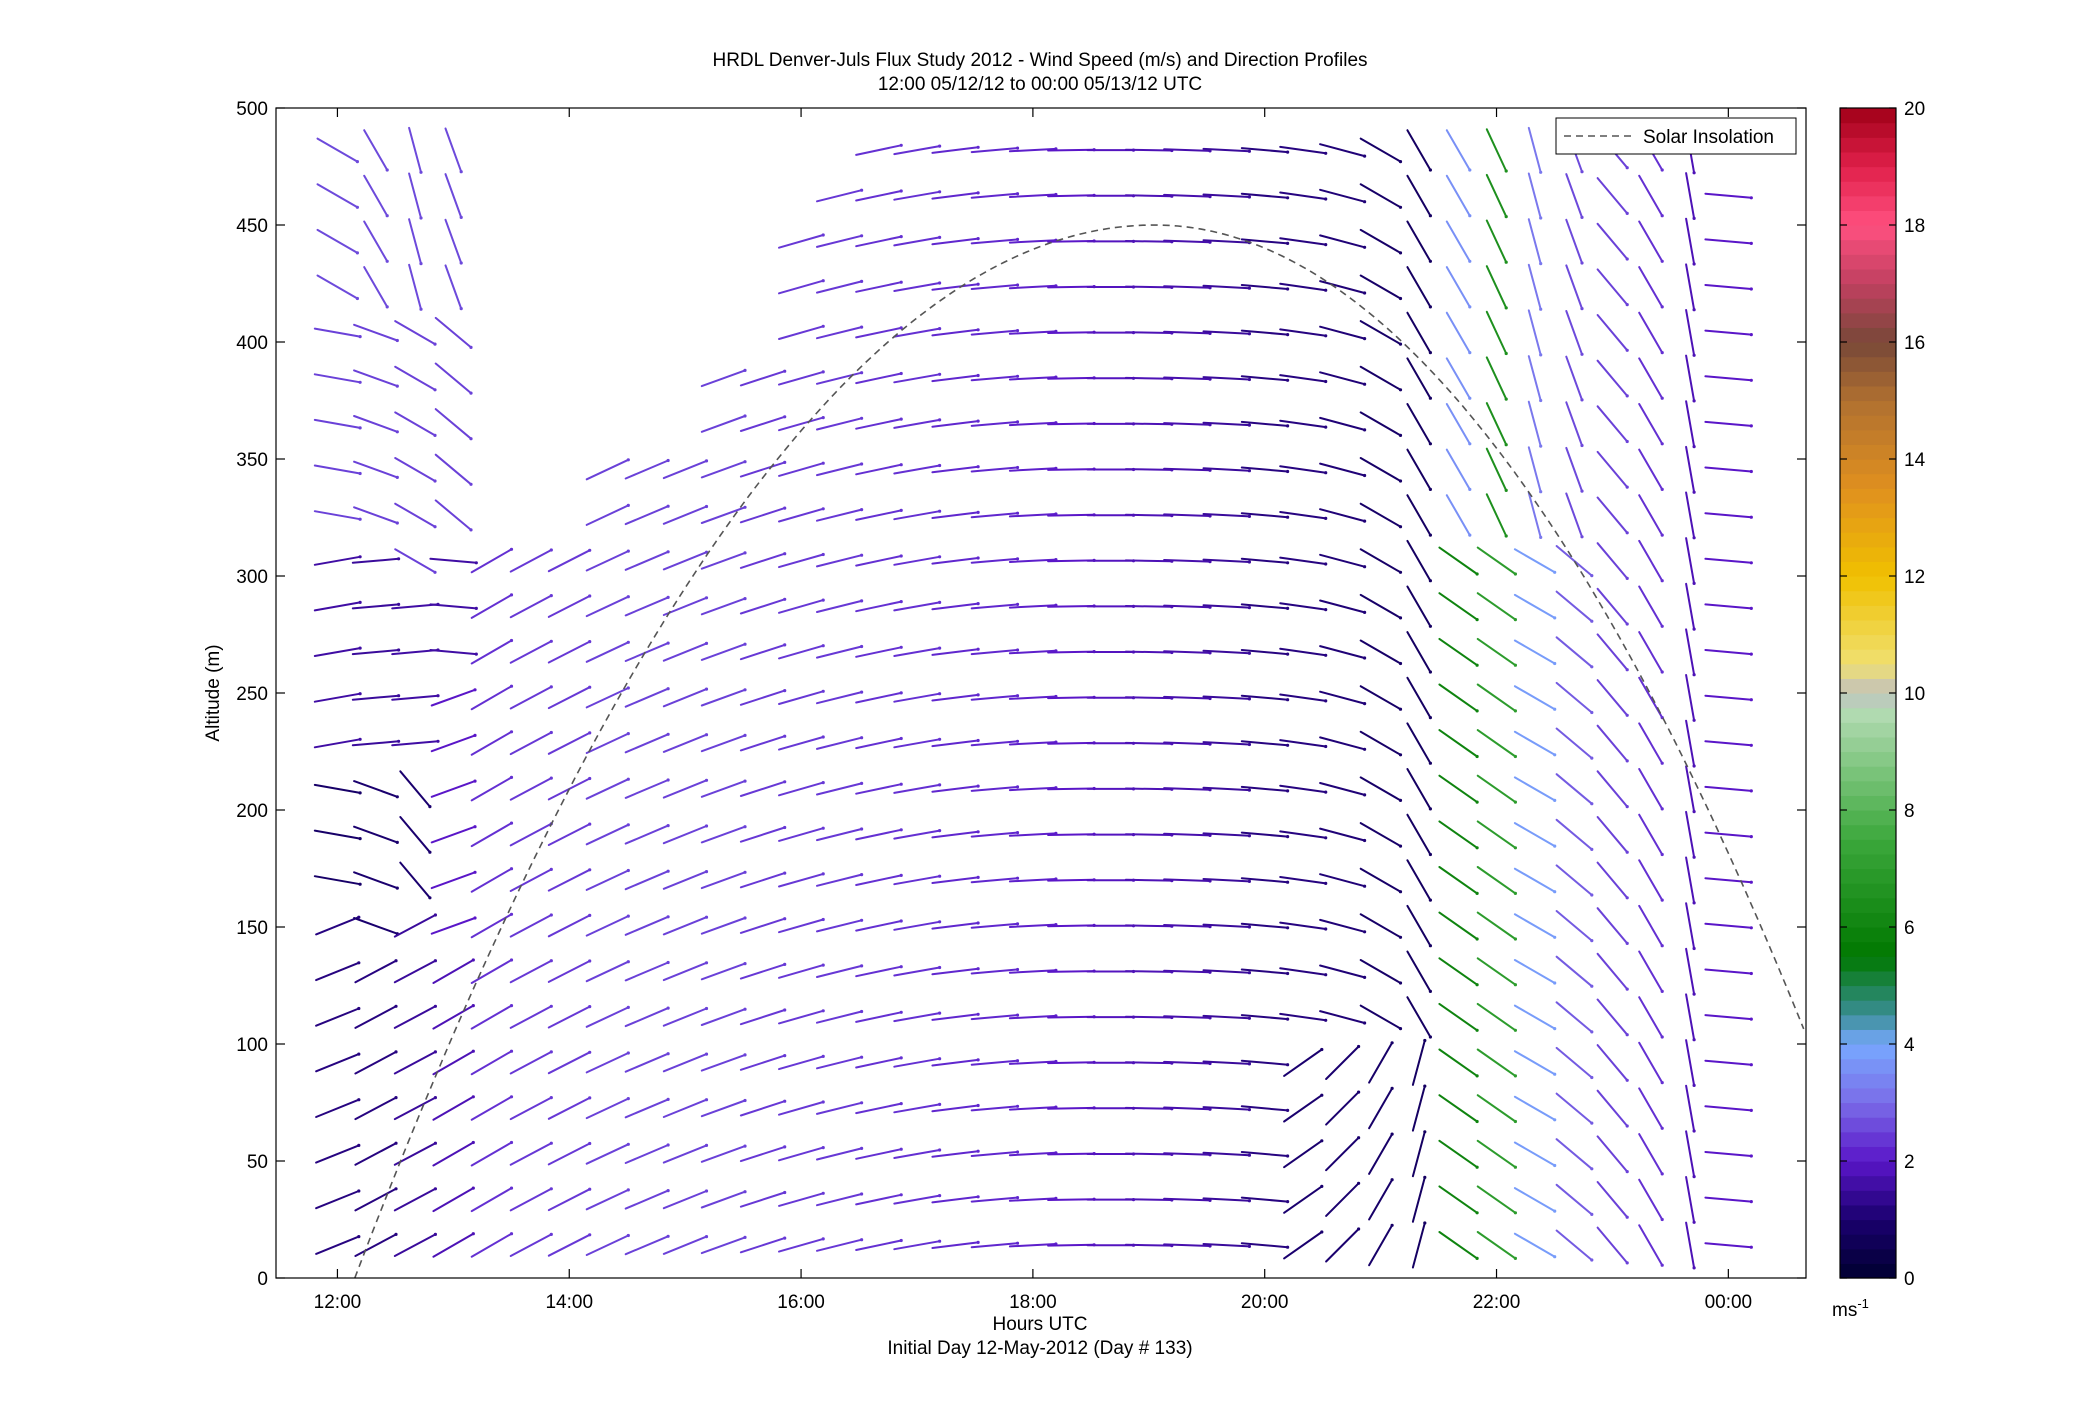  Describe the element at coordinates (1909, 1279) in the screenshot. I see `colorbar-tick-label: 0` at that location.